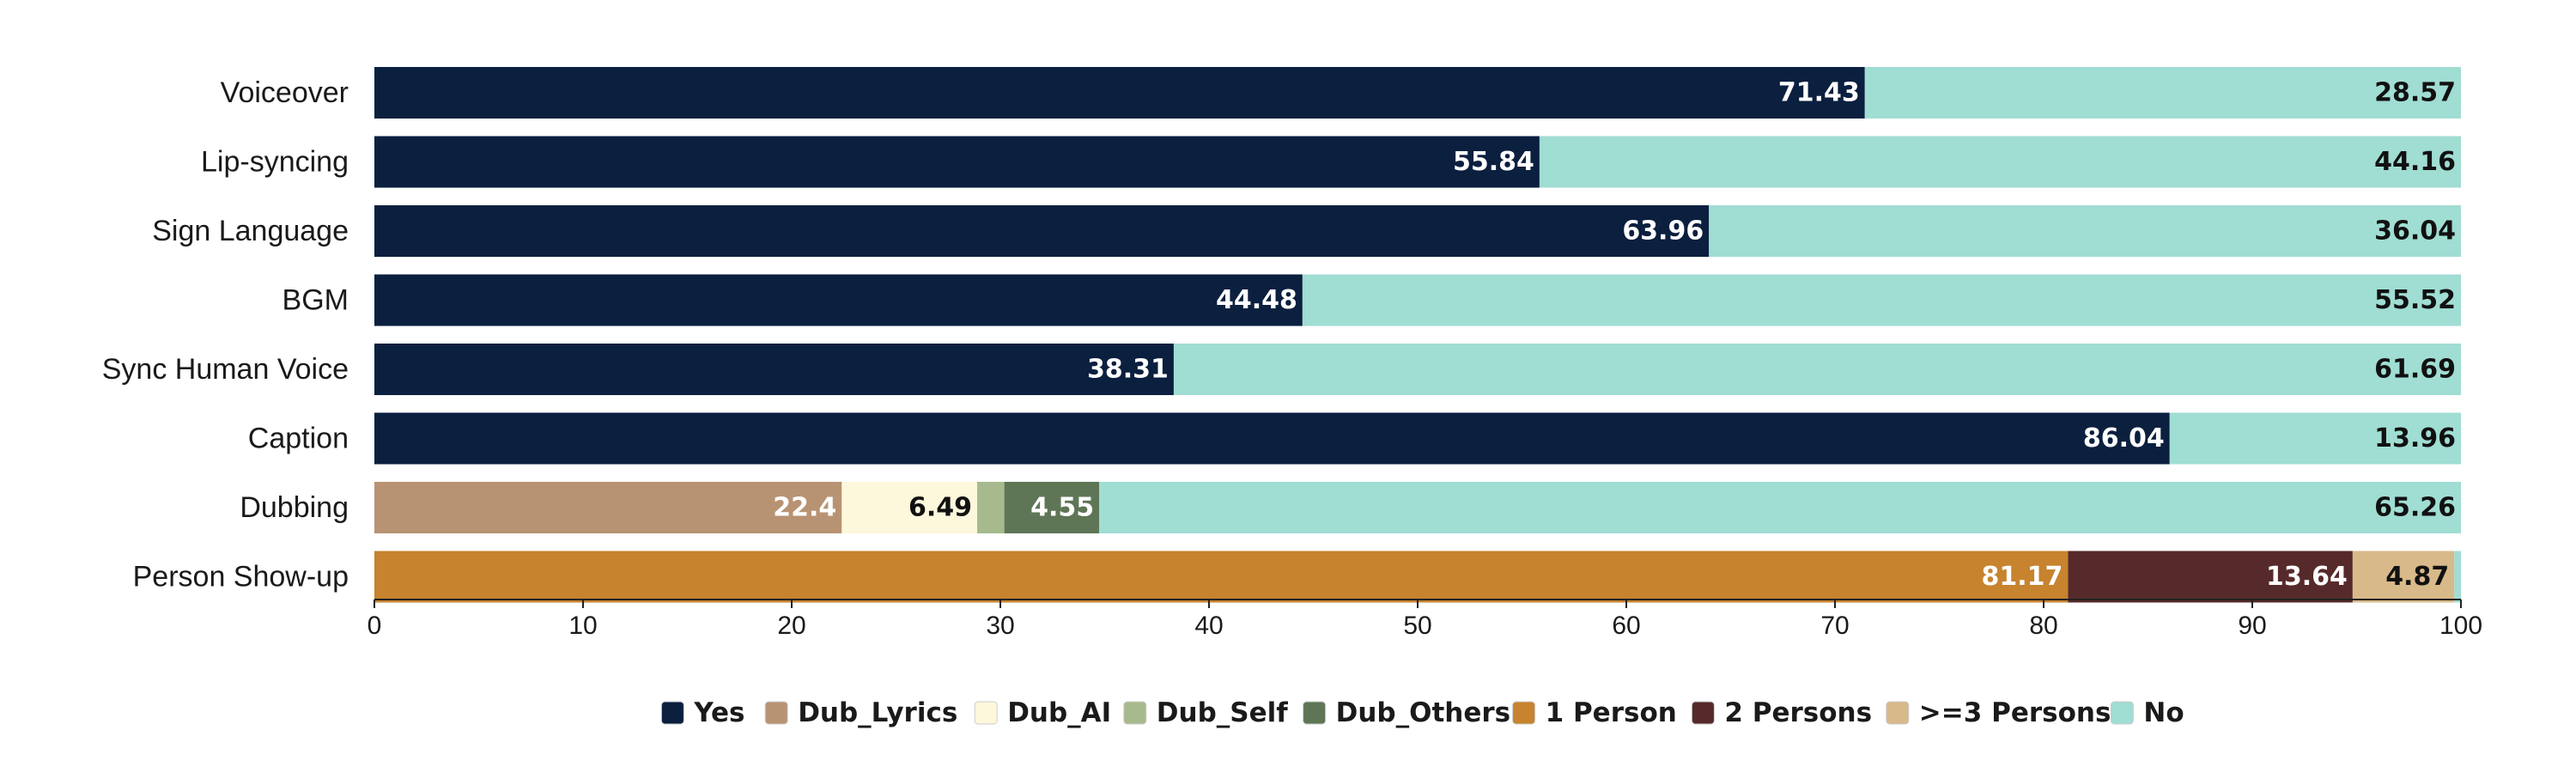 This screenshot has height=773, width=2576. What do you see at coordinates (251, 231) in the screenshot?
I see `category-label-sign-language: Sign Language` at bounding box center [251, 231].